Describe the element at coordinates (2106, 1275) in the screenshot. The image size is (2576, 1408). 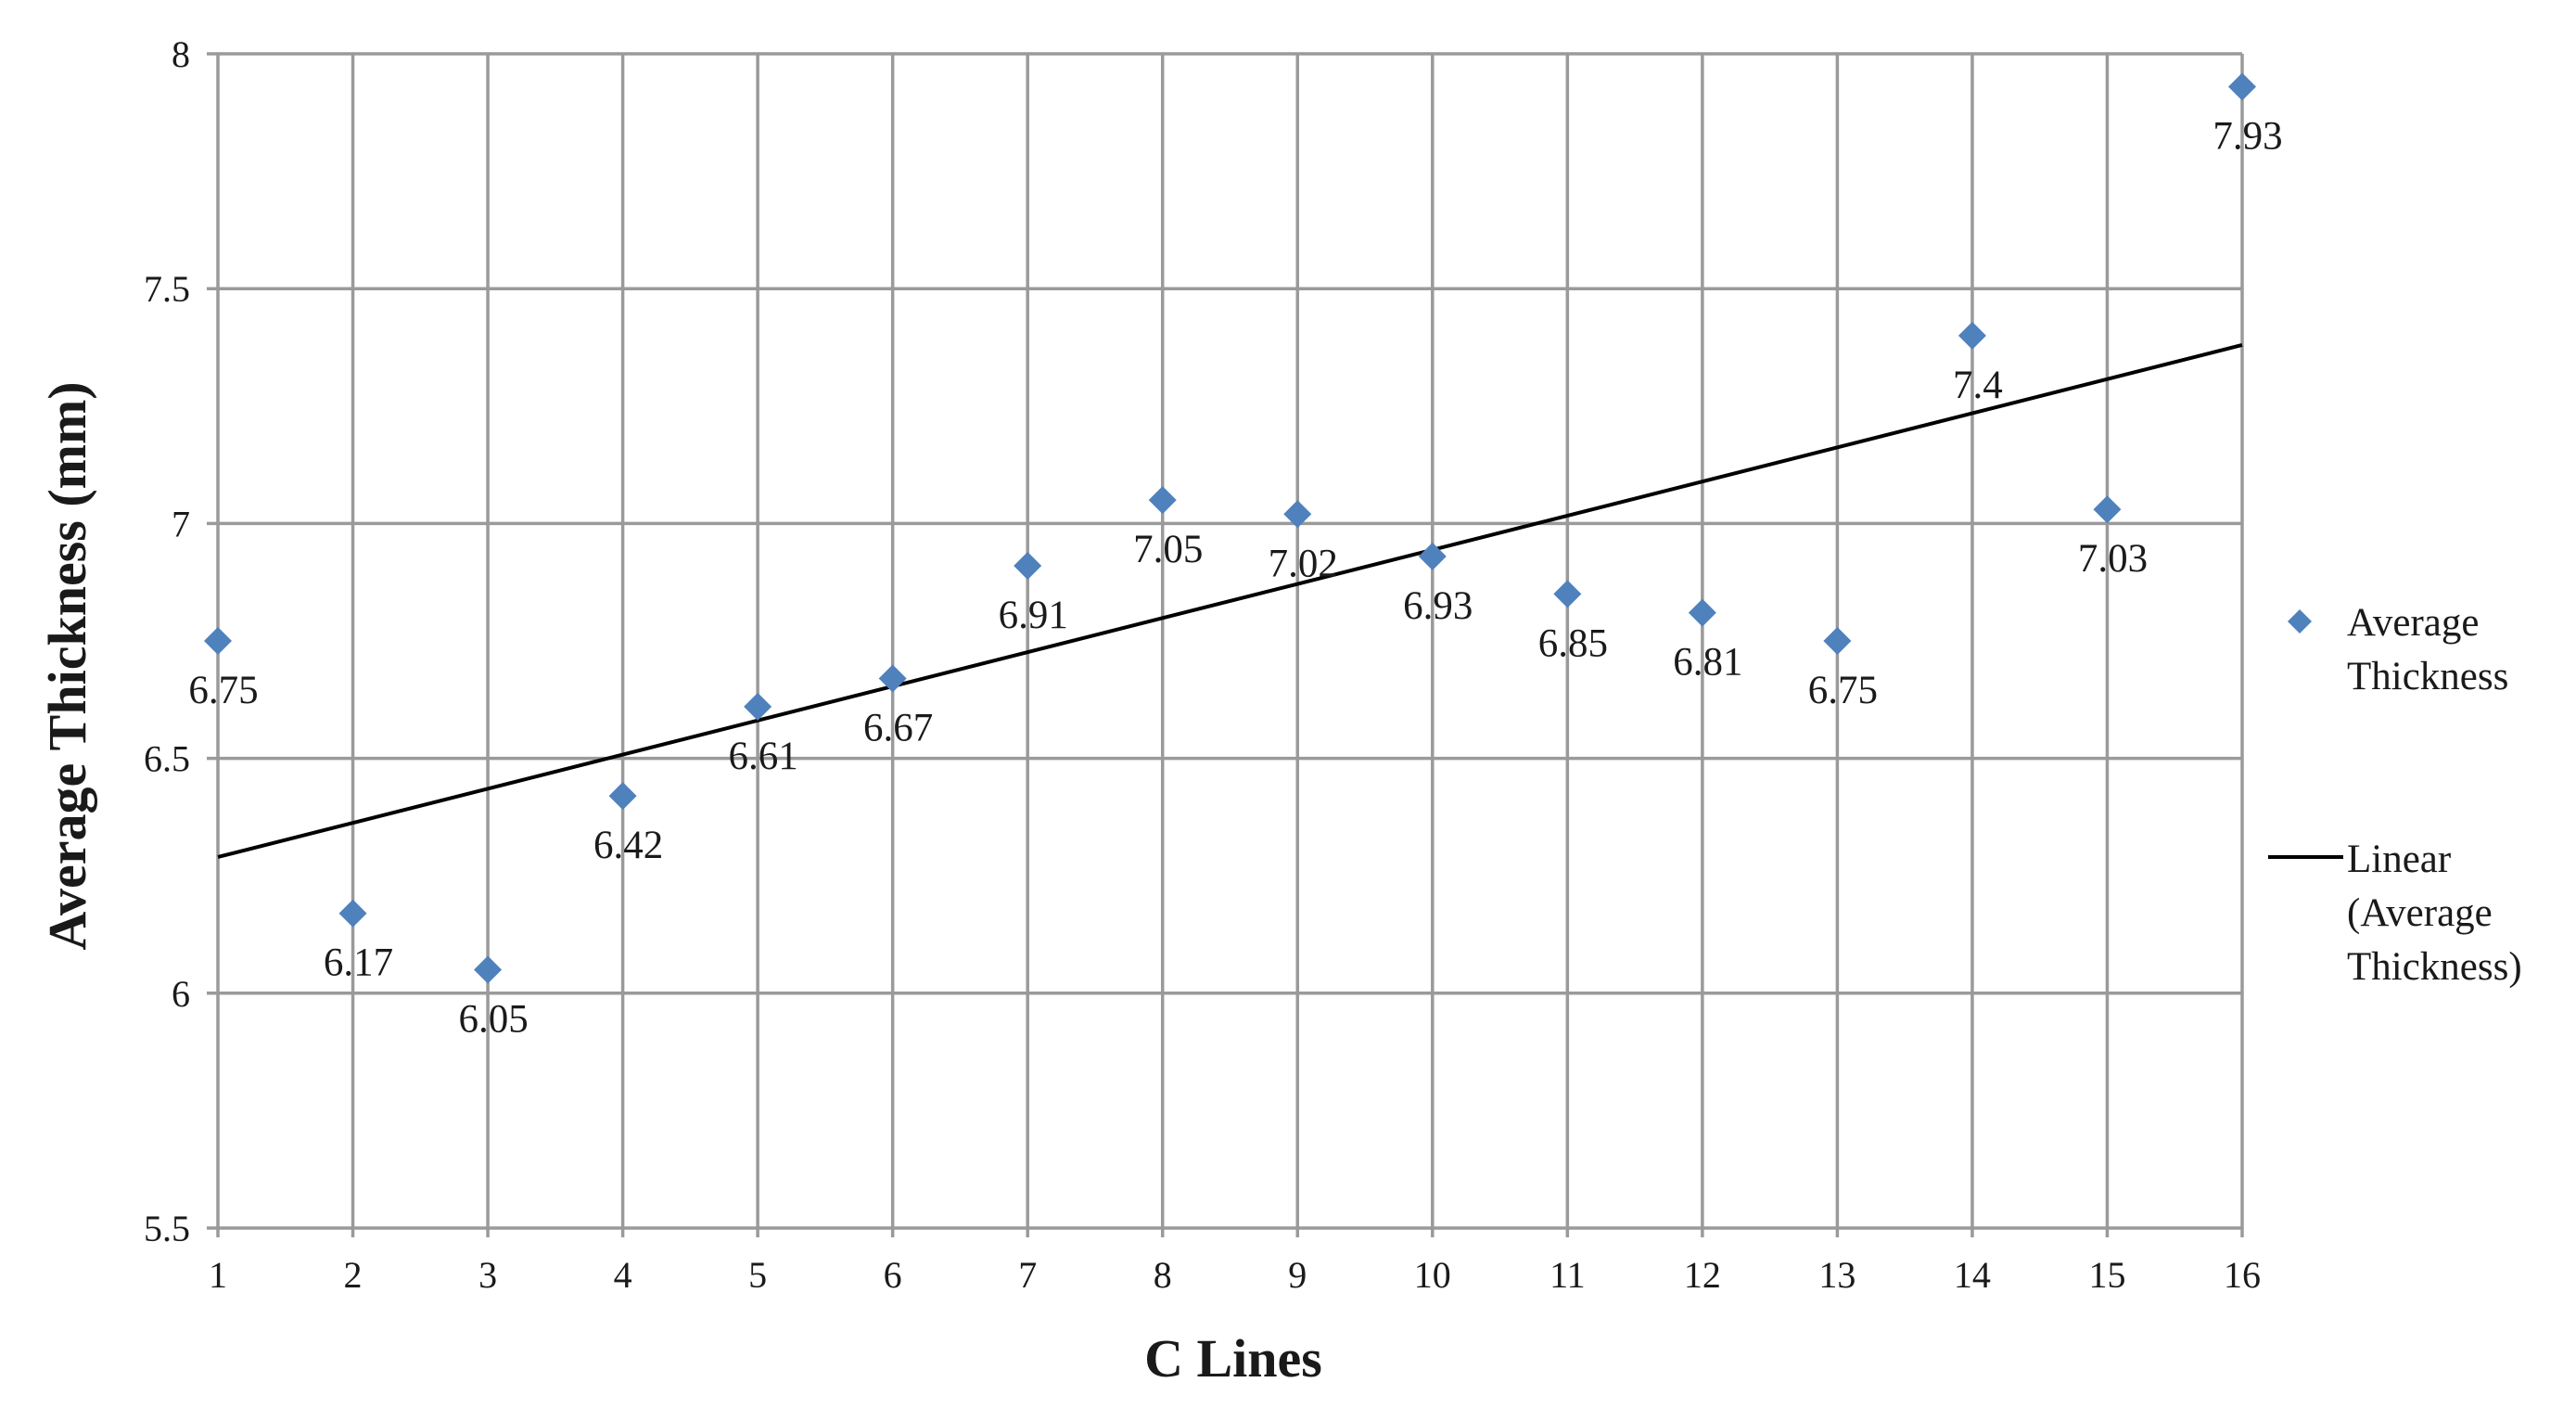
I see `x-tick-label: 15` at that location.